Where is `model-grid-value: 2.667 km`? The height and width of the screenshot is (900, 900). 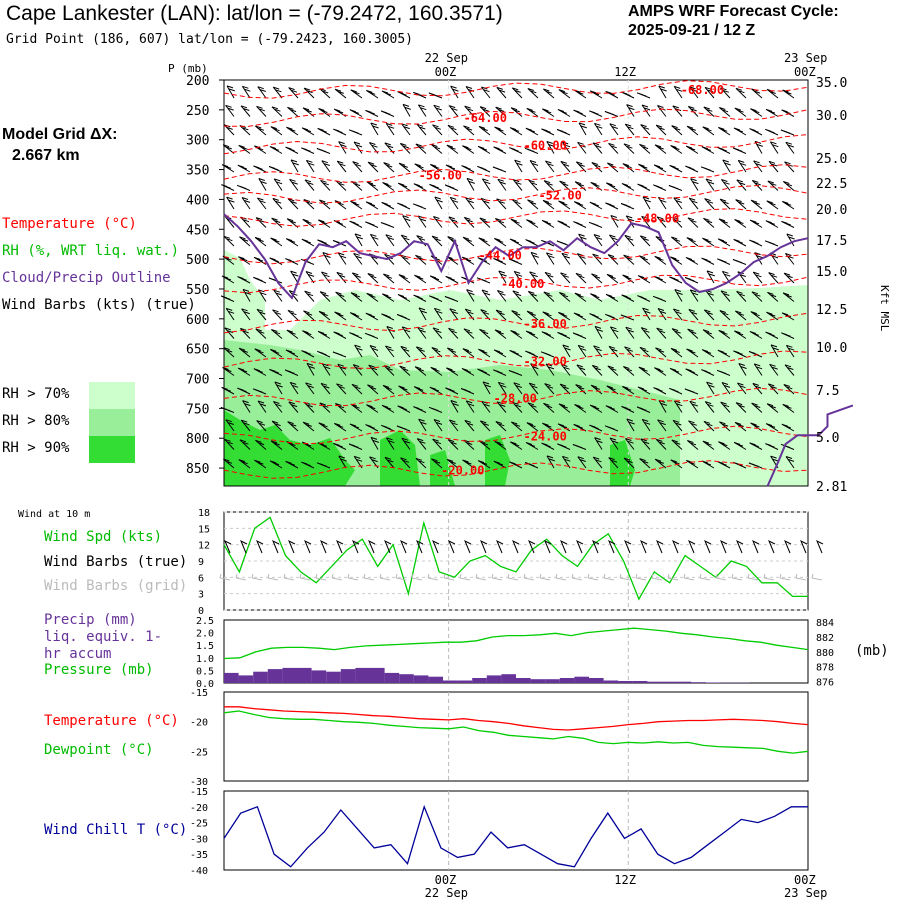
model-grid-value: 2.667 km is located at coordinates (46, 155).